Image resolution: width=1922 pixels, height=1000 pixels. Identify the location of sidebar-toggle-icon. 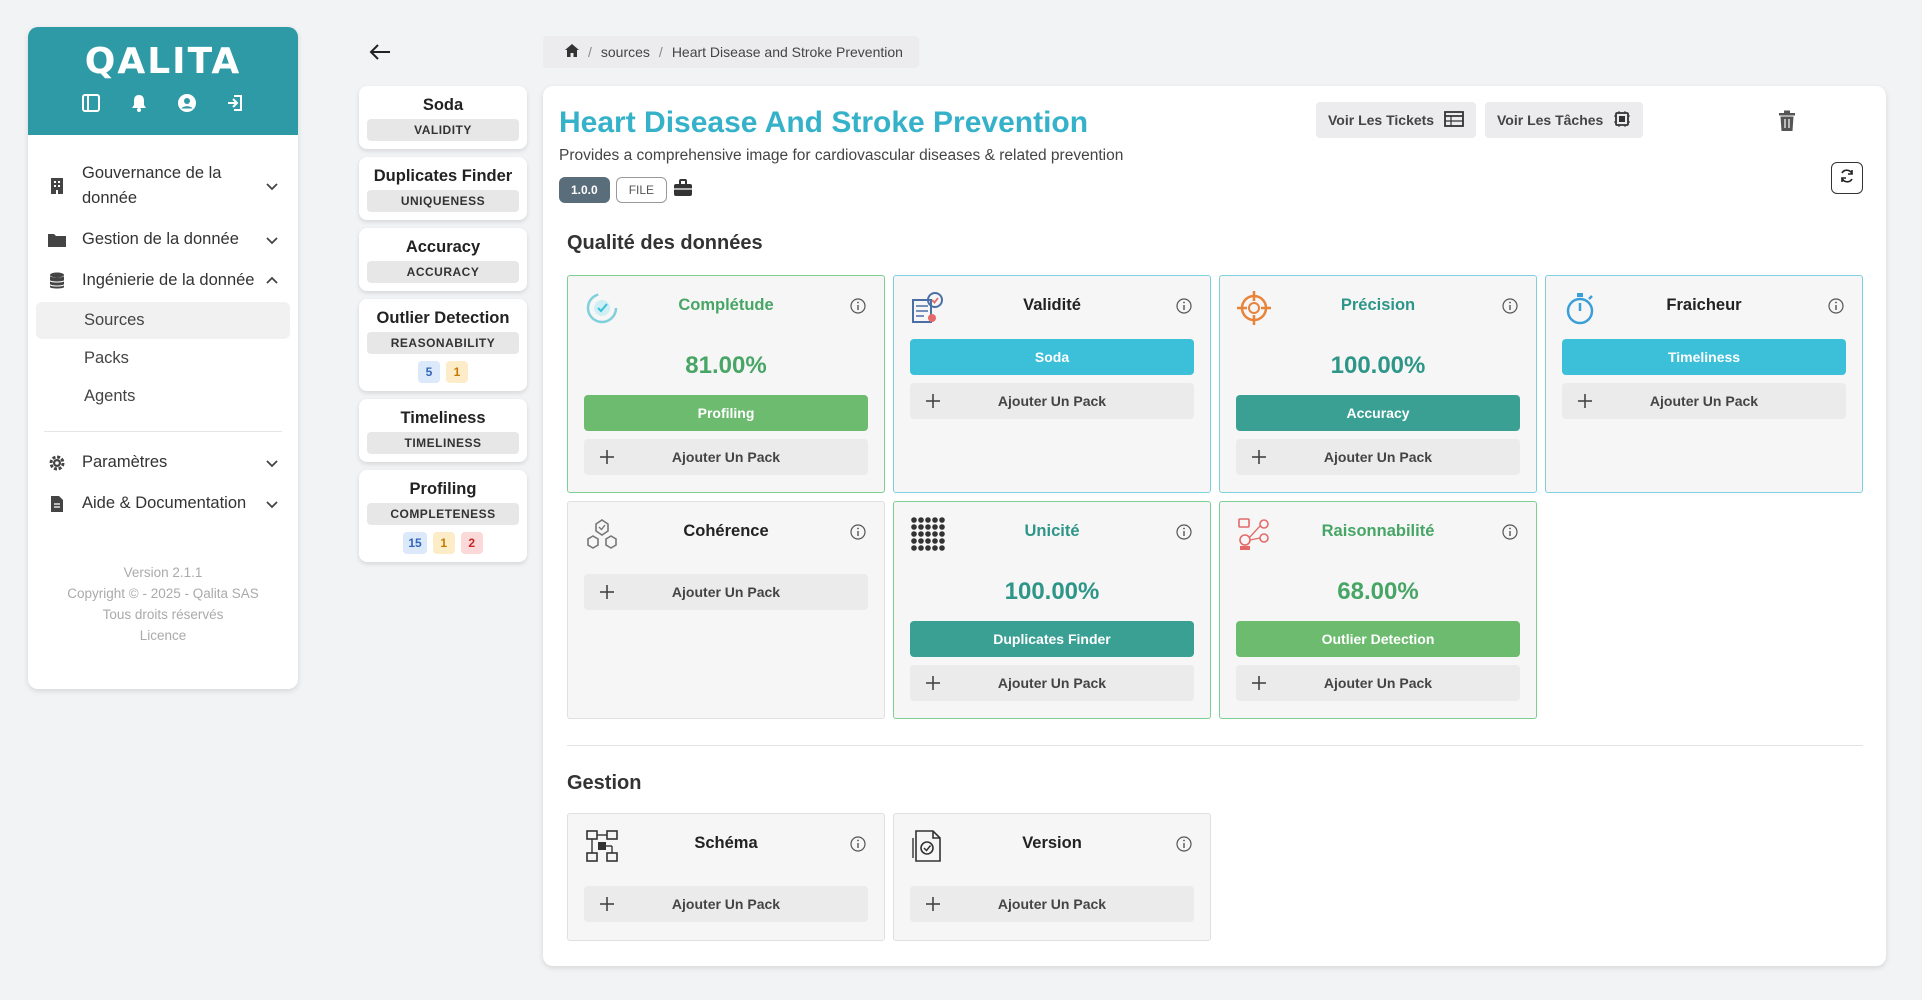
(91, 103).